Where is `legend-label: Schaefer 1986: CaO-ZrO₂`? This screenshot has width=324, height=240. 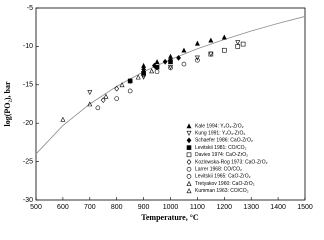 legend-label: Schaefer 1986: CaO-ZrO₂ is located at coordinates (224, 141).